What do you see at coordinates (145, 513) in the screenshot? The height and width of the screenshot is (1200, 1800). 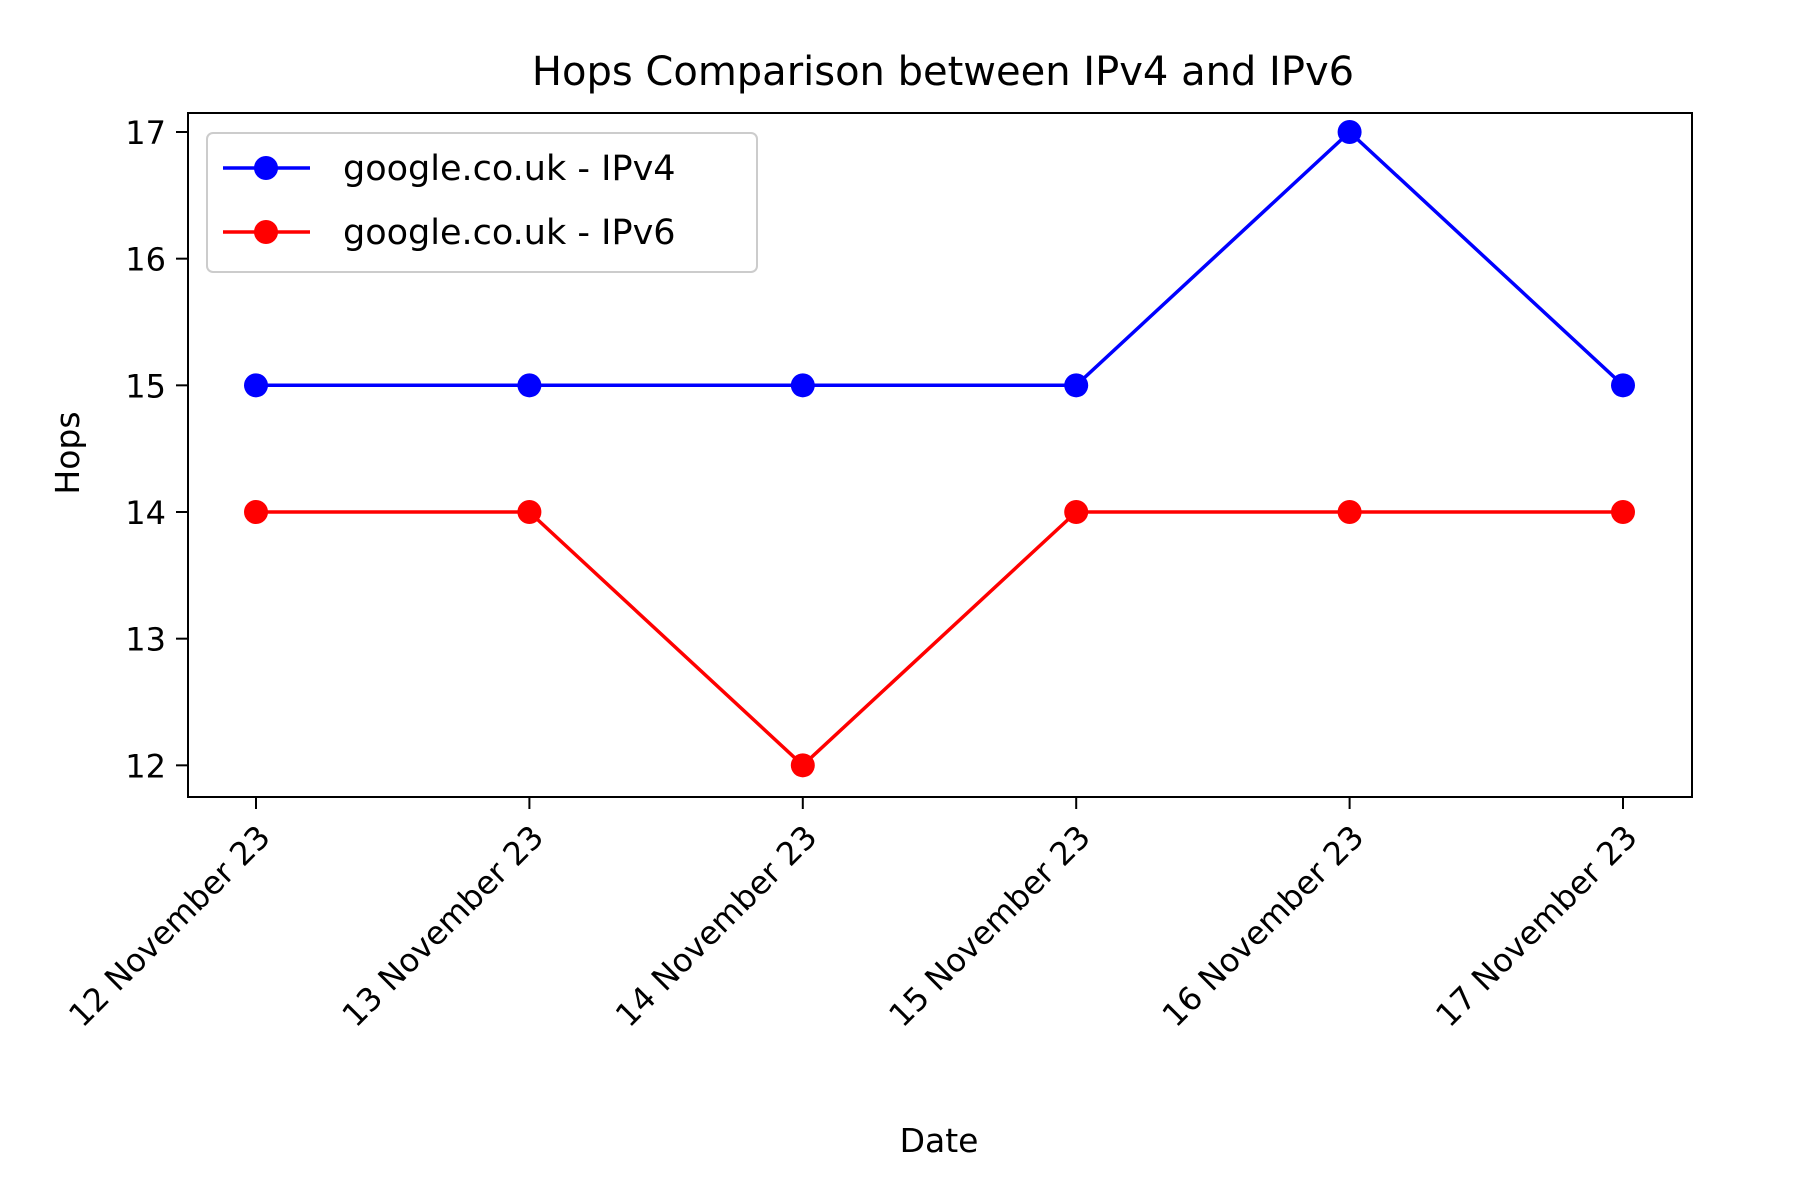 I see `y-tick-label: 14` at bounding box center [145, 513].